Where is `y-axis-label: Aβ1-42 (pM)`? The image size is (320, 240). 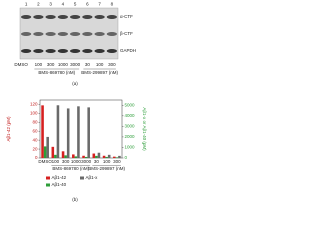 y-axis-label: Aβ1-42 (pM) is located at coordinates (8, 129).